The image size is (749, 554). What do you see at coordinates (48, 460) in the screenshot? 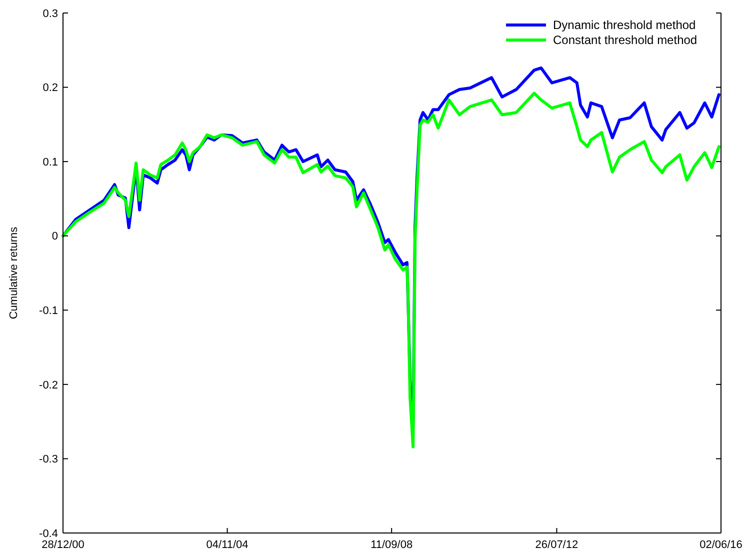
I see `y-tick-label: -0.3` at bounding box center [48, 460].